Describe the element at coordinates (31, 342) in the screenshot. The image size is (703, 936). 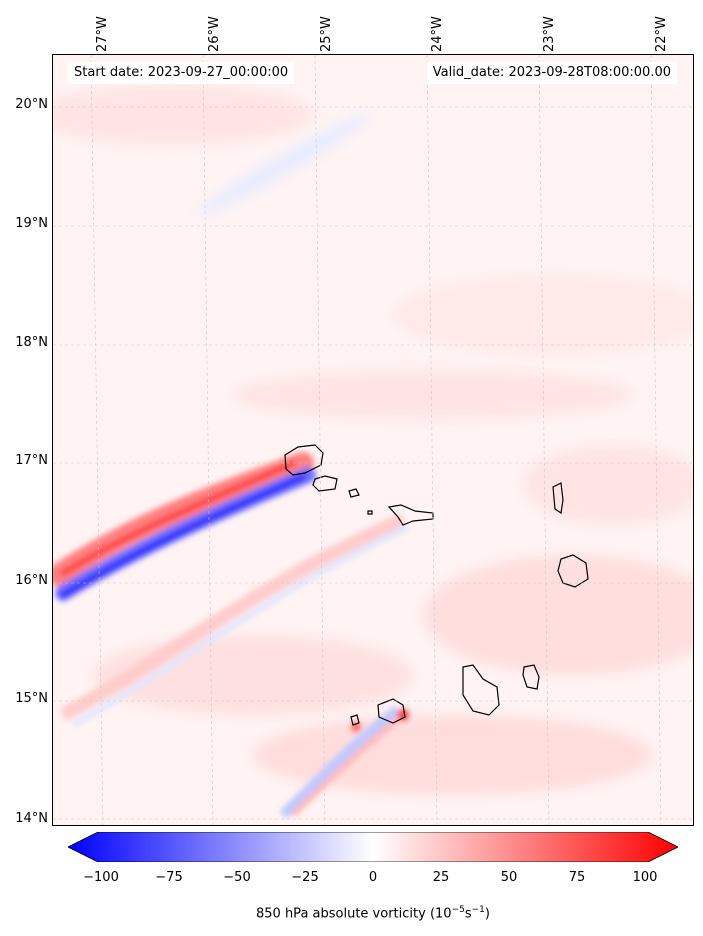
I see `lat-tick-label: 18°N` at that location.